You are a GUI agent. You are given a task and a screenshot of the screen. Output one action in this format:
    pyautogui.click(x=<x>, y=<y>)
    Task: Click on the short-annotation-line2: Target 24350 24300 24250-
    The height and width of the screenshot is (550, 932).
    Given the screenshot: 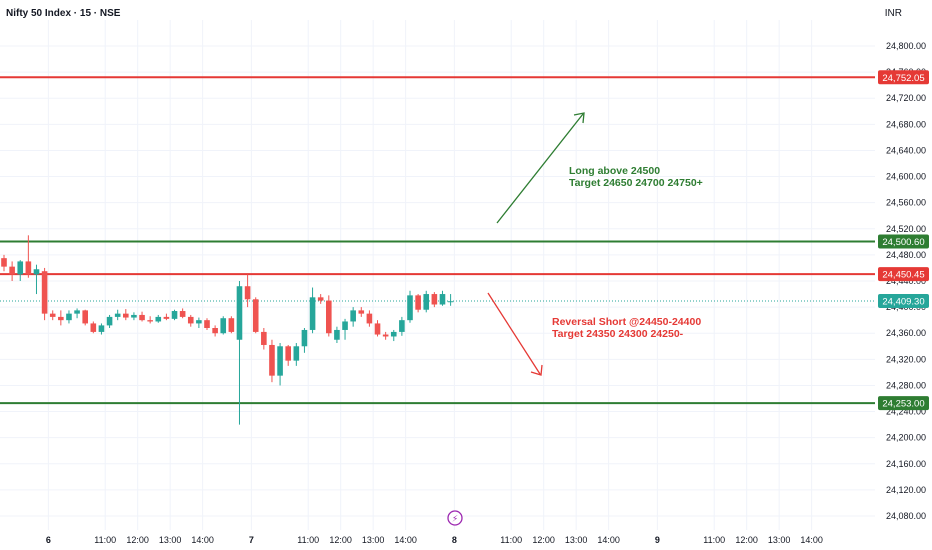 What is the action you would take?
    pyautogui.click(x=618, y=334)
    